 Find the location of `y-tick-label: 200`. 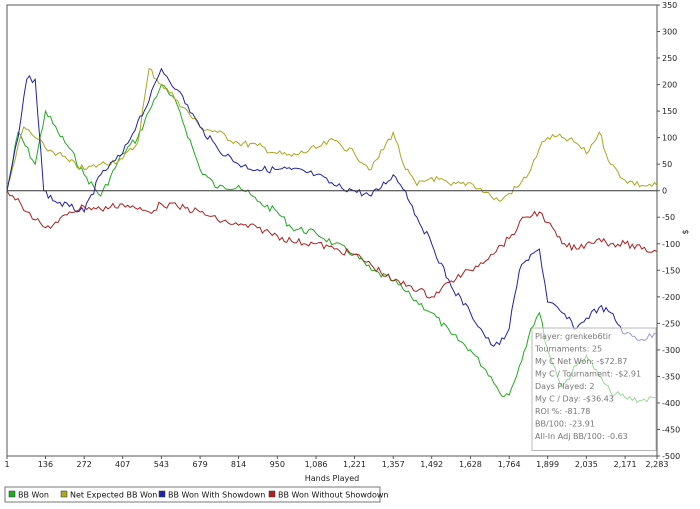

y-tick-label: 200 is located at coordinates (669, 85).